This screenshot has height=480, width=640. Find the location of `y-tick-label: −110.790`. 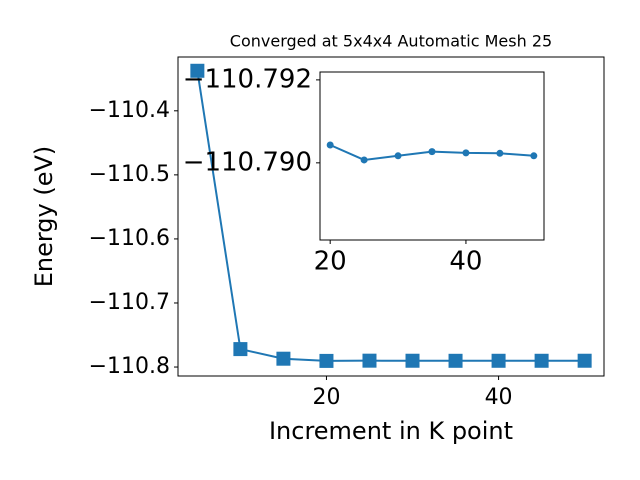

y-tick-label: −110.790 is located at coordinates (247, 162).